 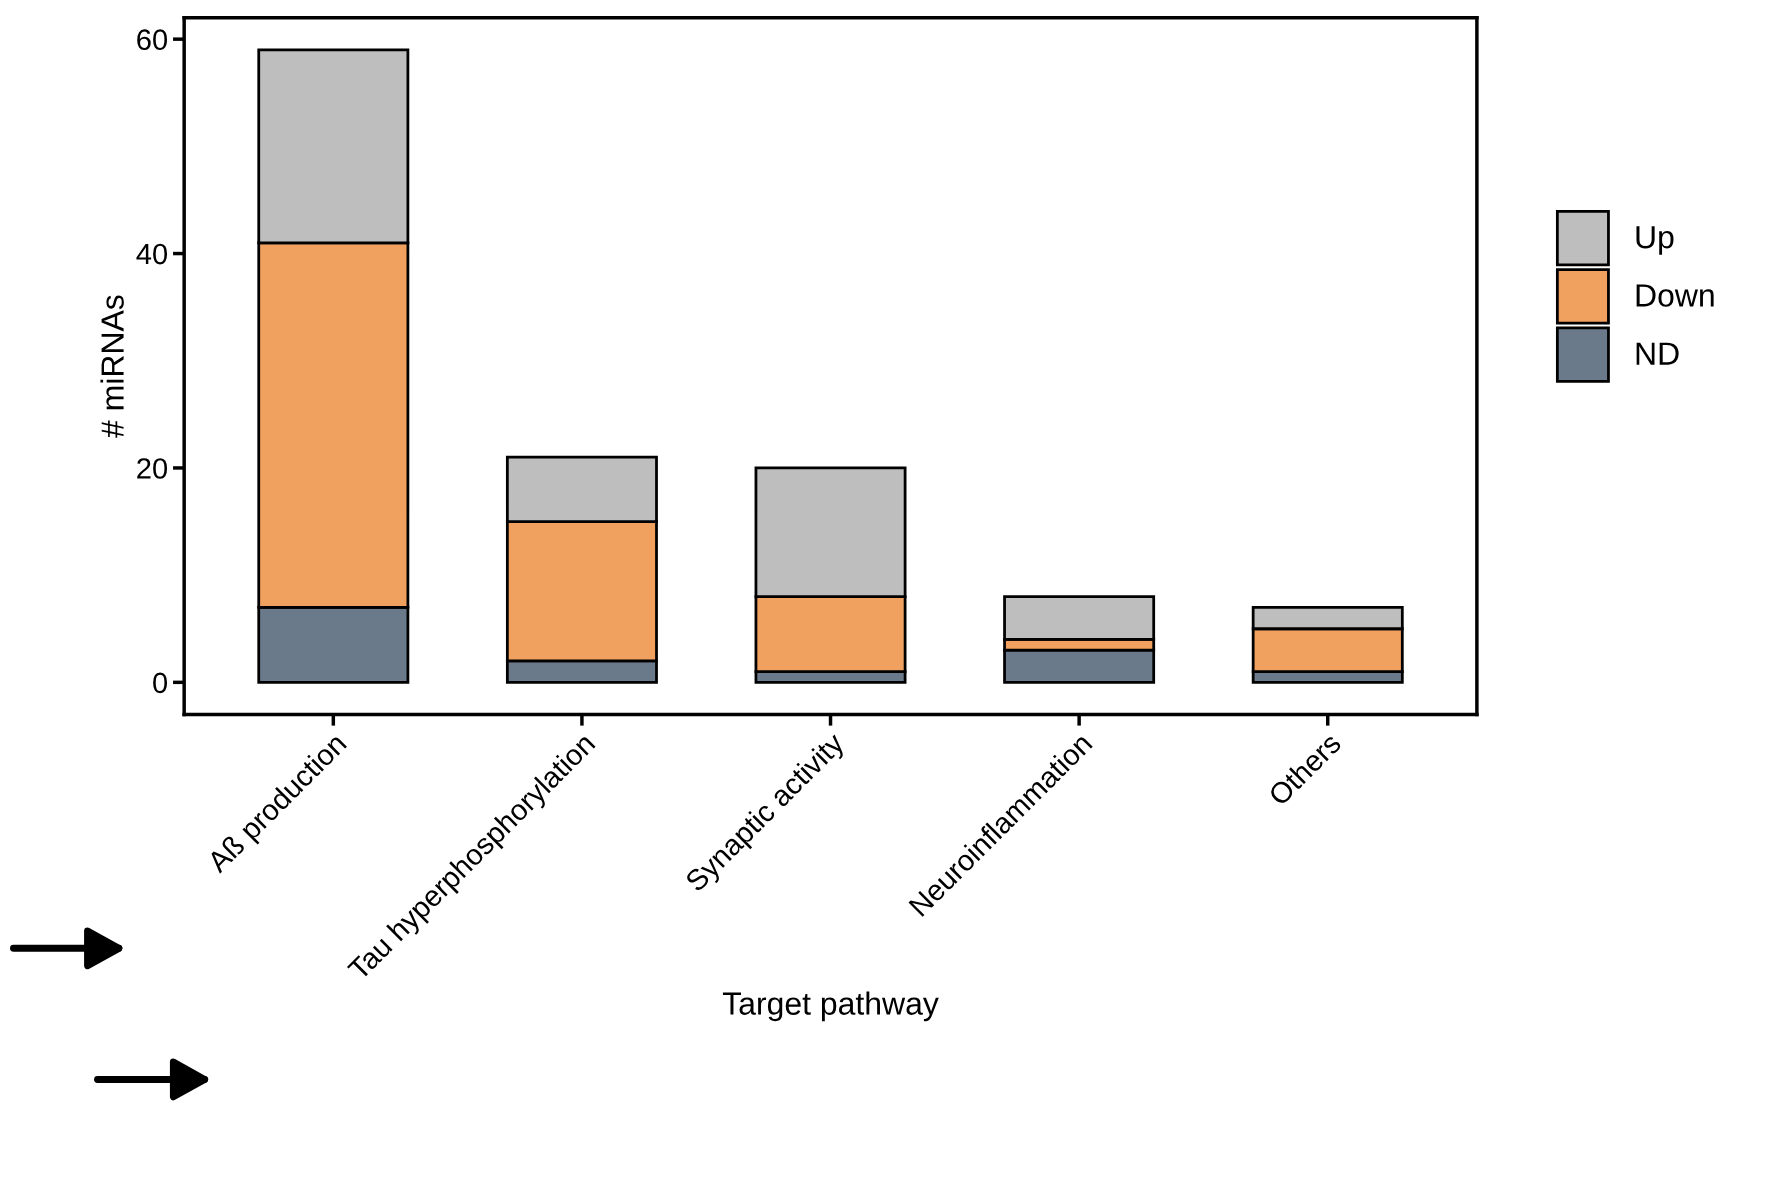 What do you see at coordinates (112, 366) in the screenshot?
I see `y-axis-title: # miRNAs` at bounding box center [112, 366].